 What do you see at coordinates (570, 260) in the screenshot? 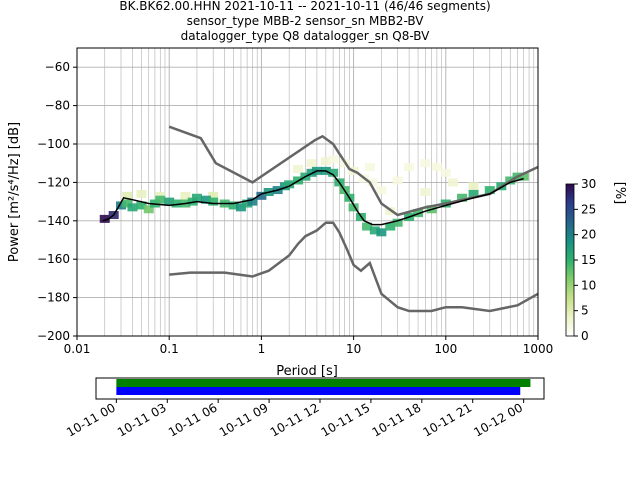
I see `colorbar` at bounding box center [570, 260].